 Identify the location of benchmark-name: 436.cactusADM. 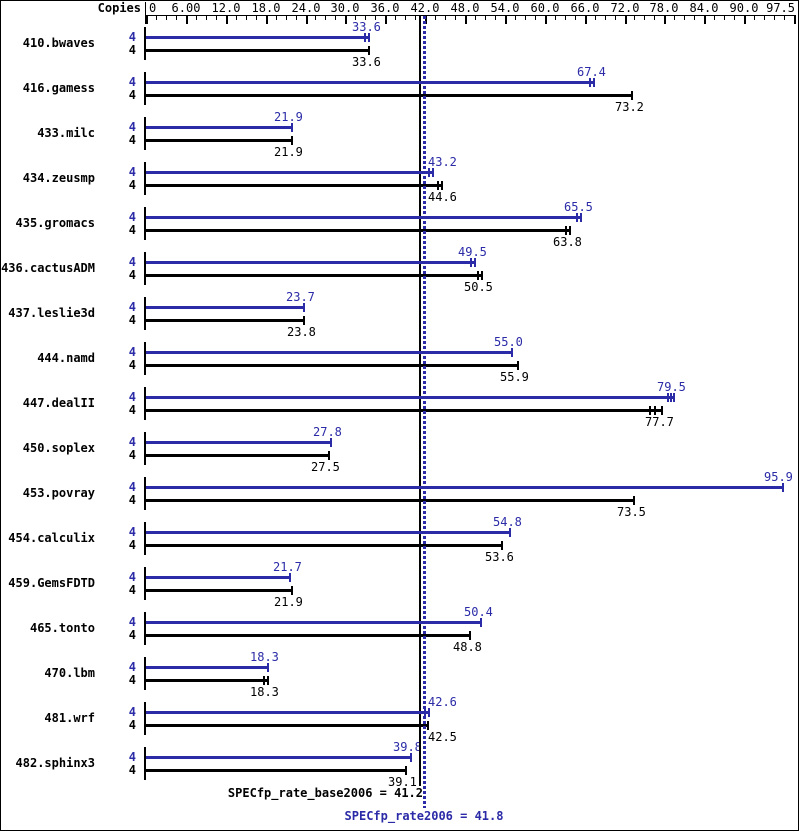
(48, 268).